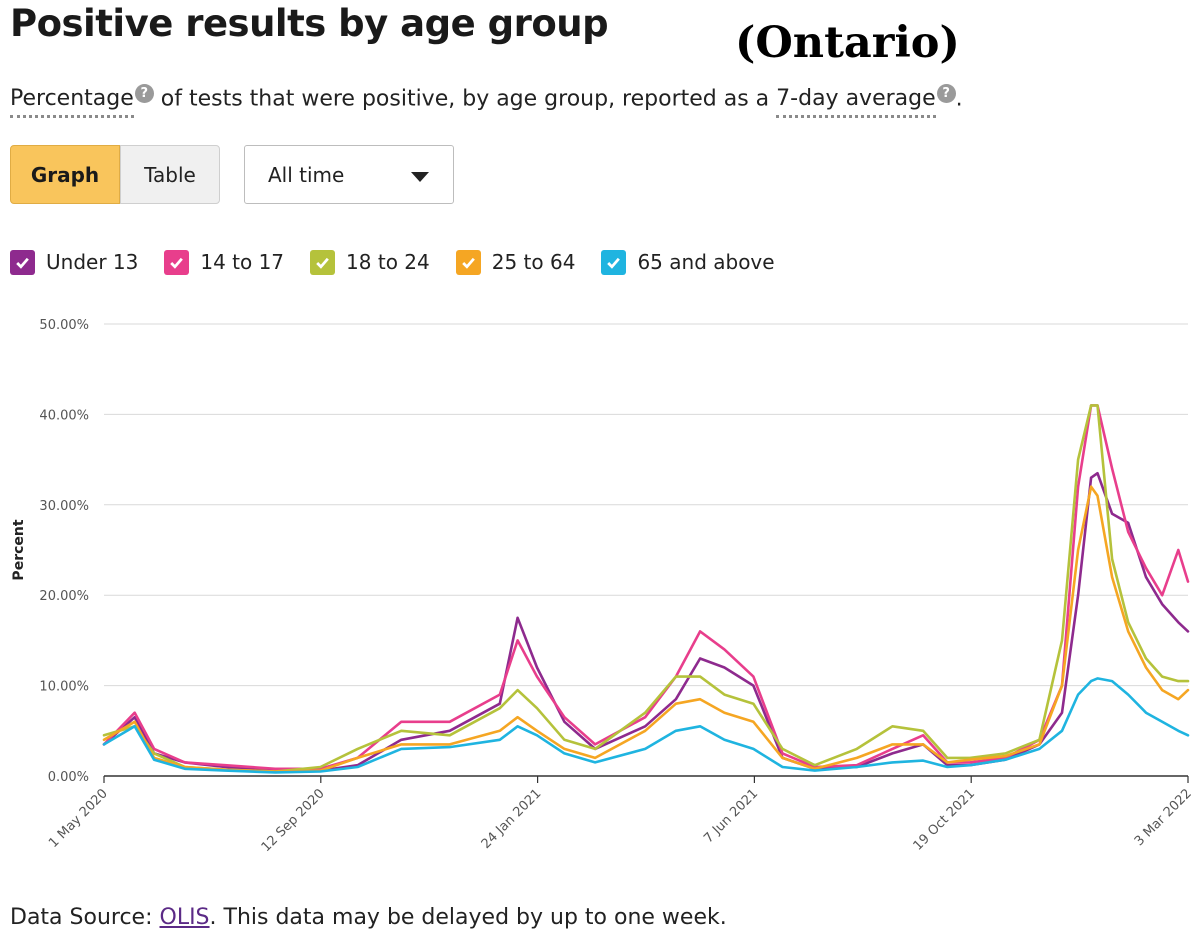 Image resolution: width=1196 pixels, height=945 pixels. What do you see at coordinates (512, 819) in the screenshot?
I see `x-tick-label: 24 Jan 2021` at bounding box center [512, 819].